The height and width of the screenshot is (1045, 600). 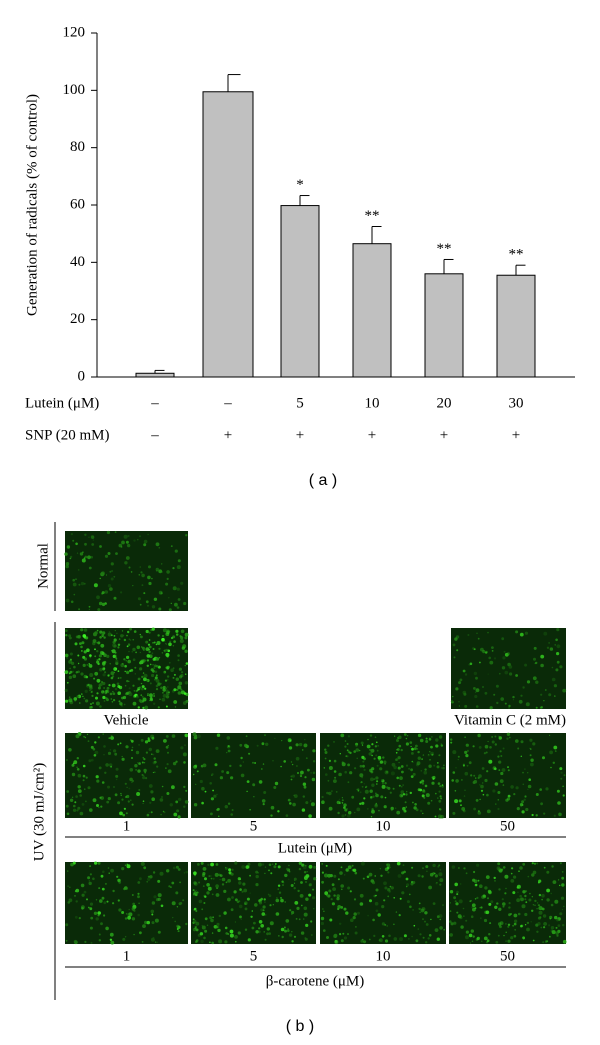 What do you see at coordinates (372, 216) in the screenshot?
I see `annotation: **` at bounding box center [372, 216].